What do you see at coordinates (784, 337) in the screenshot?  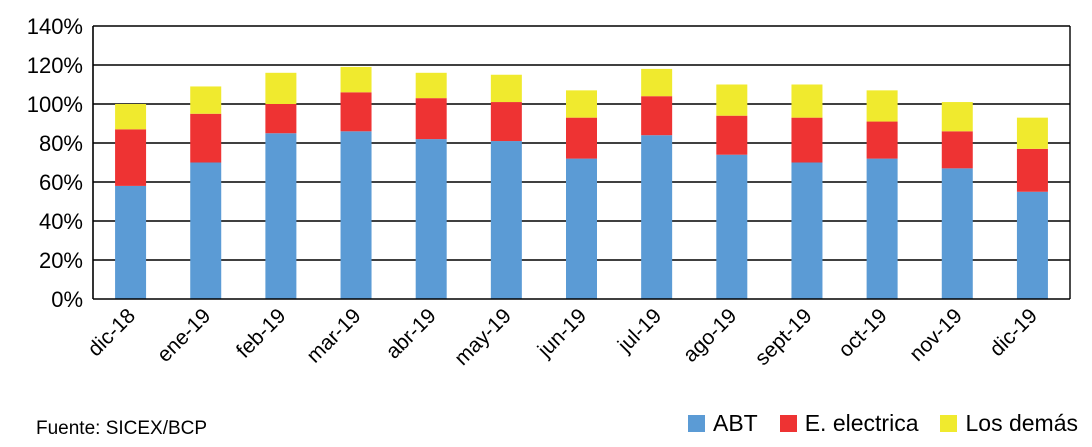 I see `x-tick-label: sept-19` at bounding box center [784, 337].